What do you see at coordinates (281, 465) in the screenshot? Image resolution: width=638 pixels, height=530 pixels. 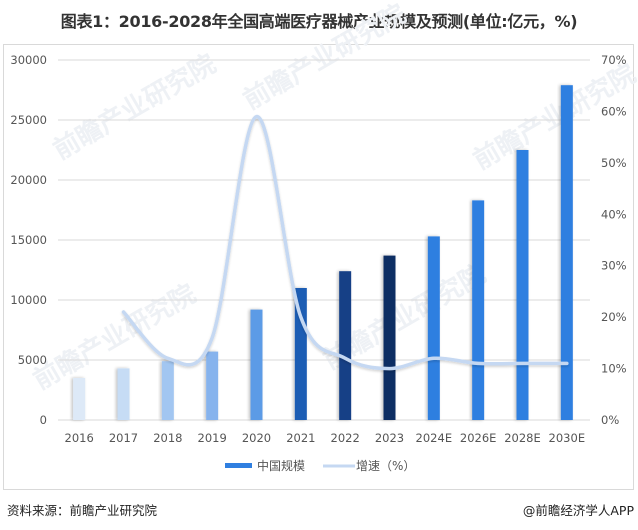 I see `legend-label-bar: 中国规模` at bounding box center [281, 465].